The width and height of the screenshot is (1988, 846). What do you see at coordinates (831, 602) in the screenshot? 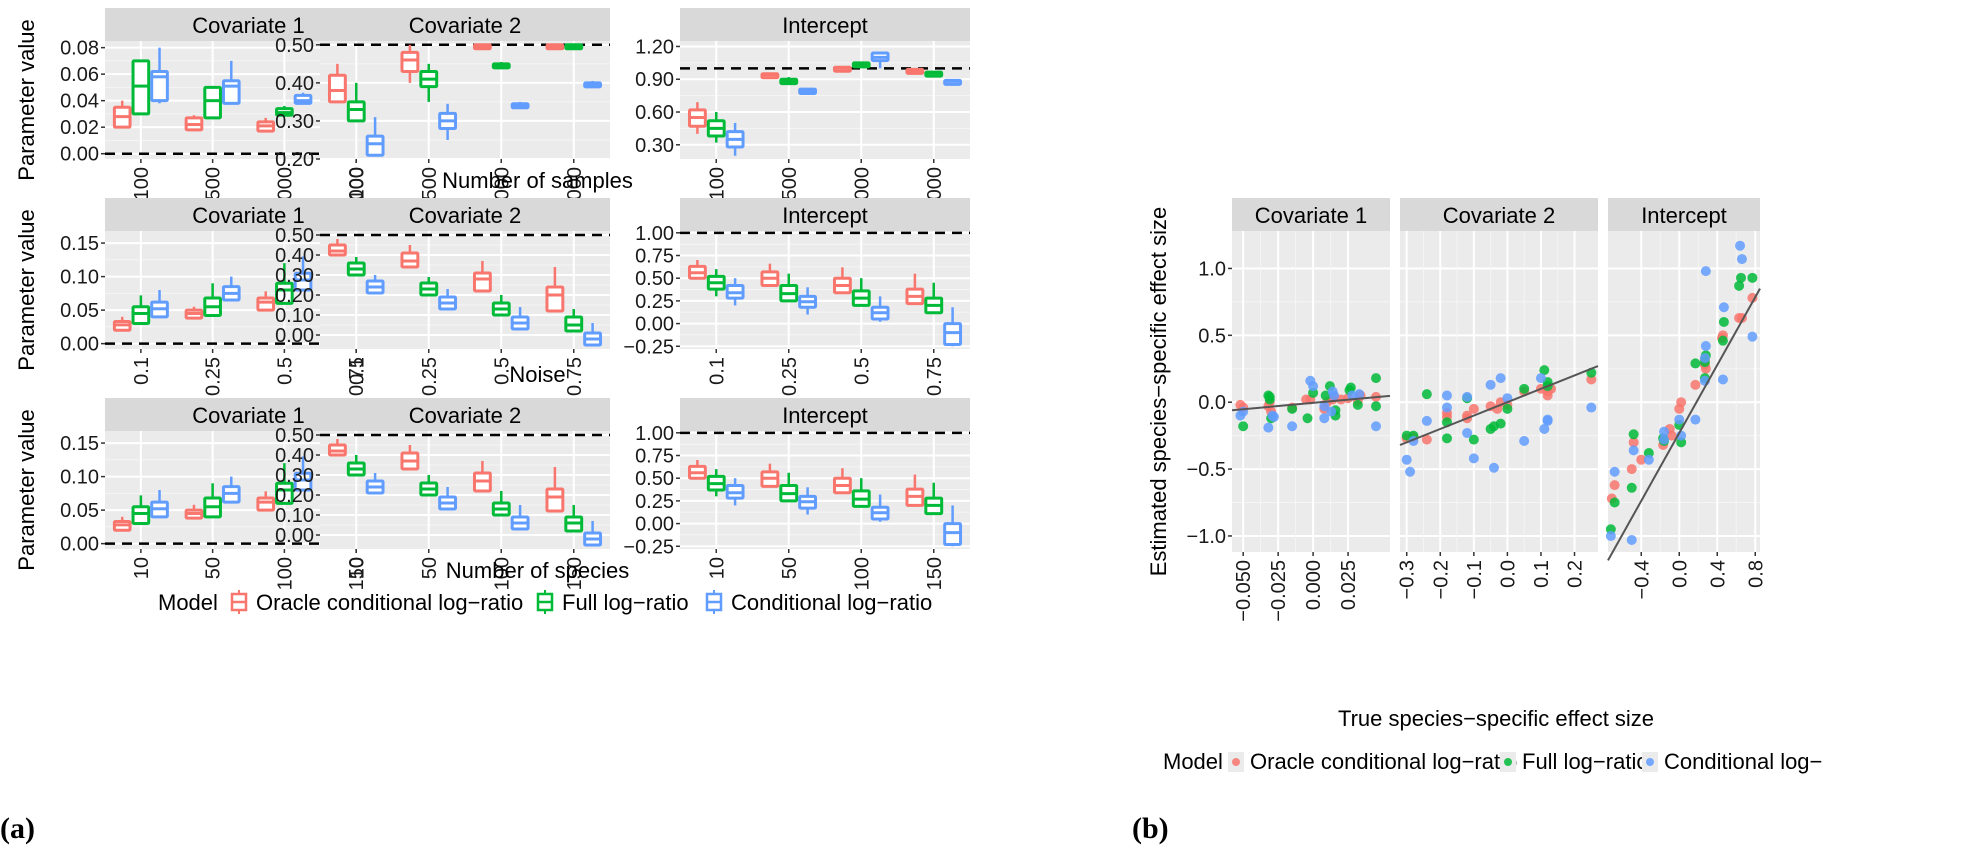
I see `legend-label: Conditional log−ratio` at bounding box center [831, 602].